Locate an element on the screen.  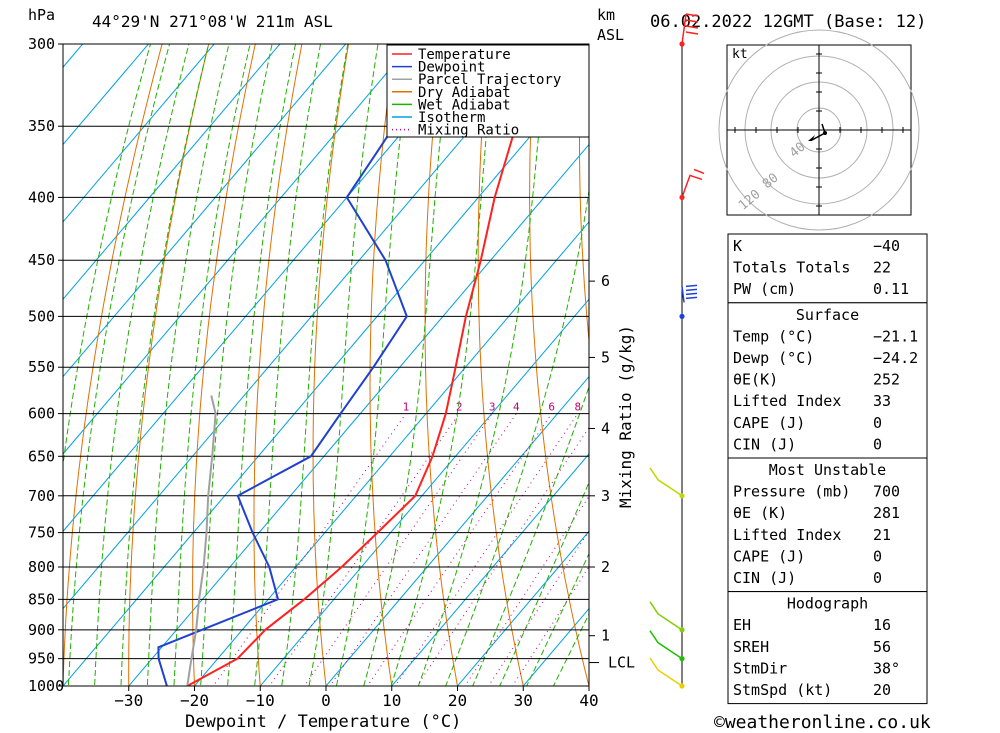
mixing-ratio-axis-label: Mixing Ratio (g/kg) is located at coordinates (625, 416).